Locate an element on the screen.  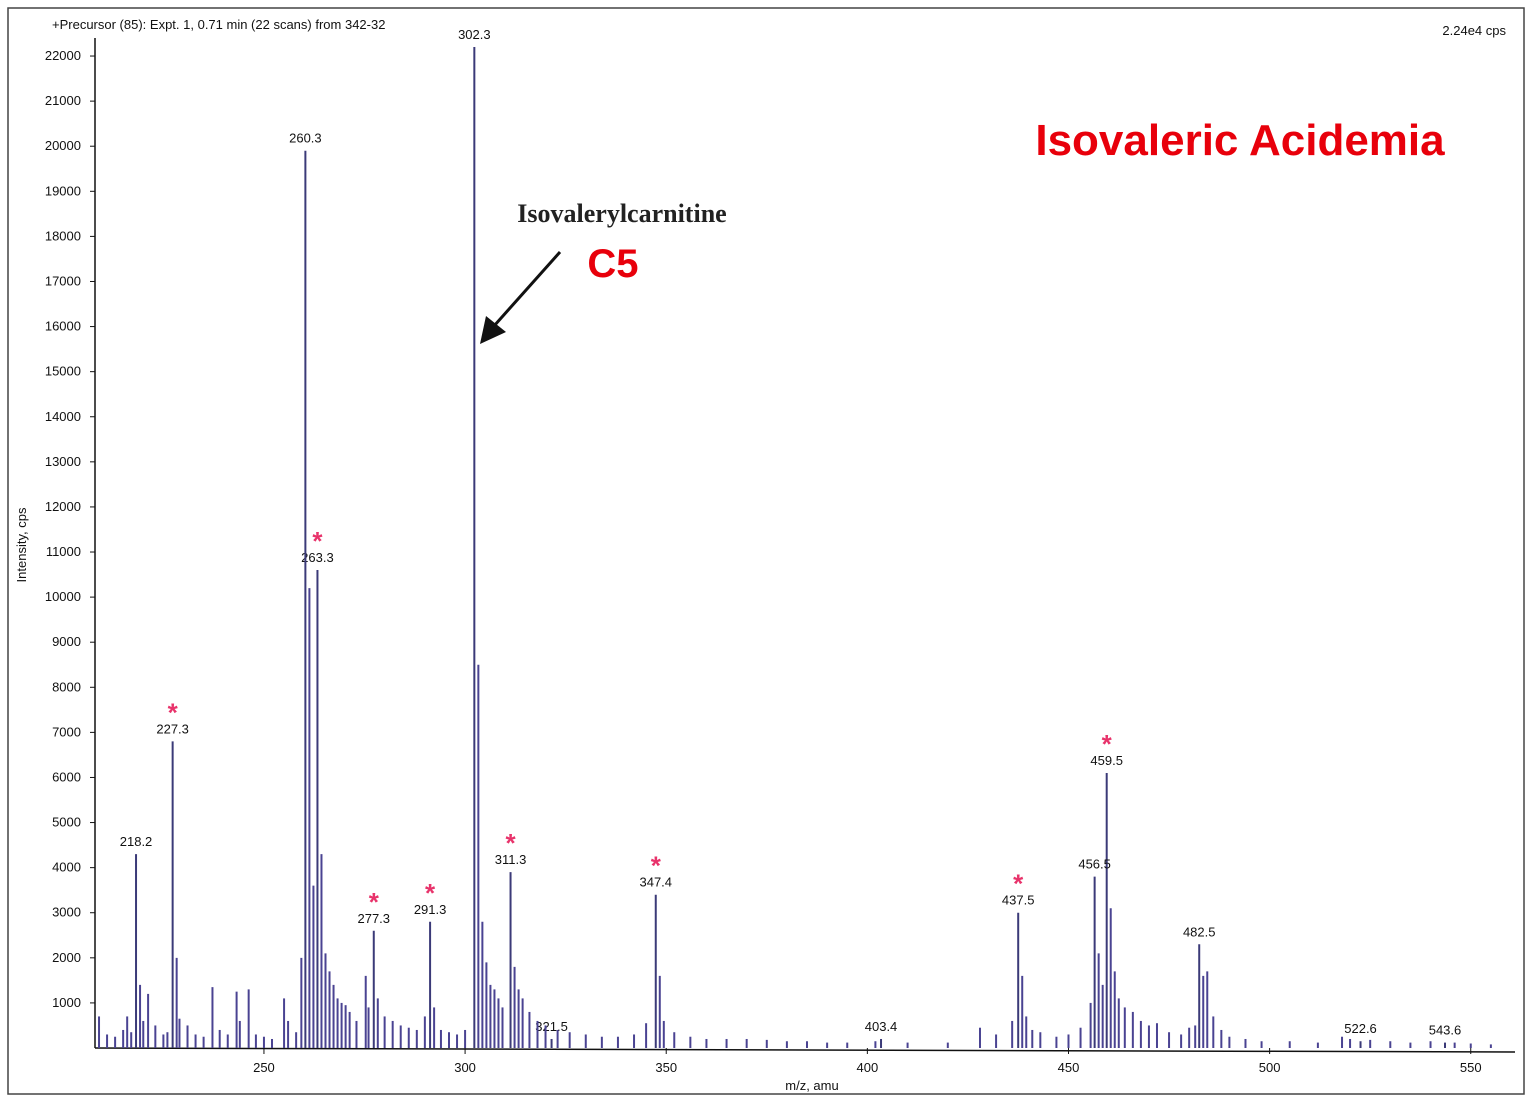
x-axis-label: m/z, amu is located at coordinates (811, 1085).